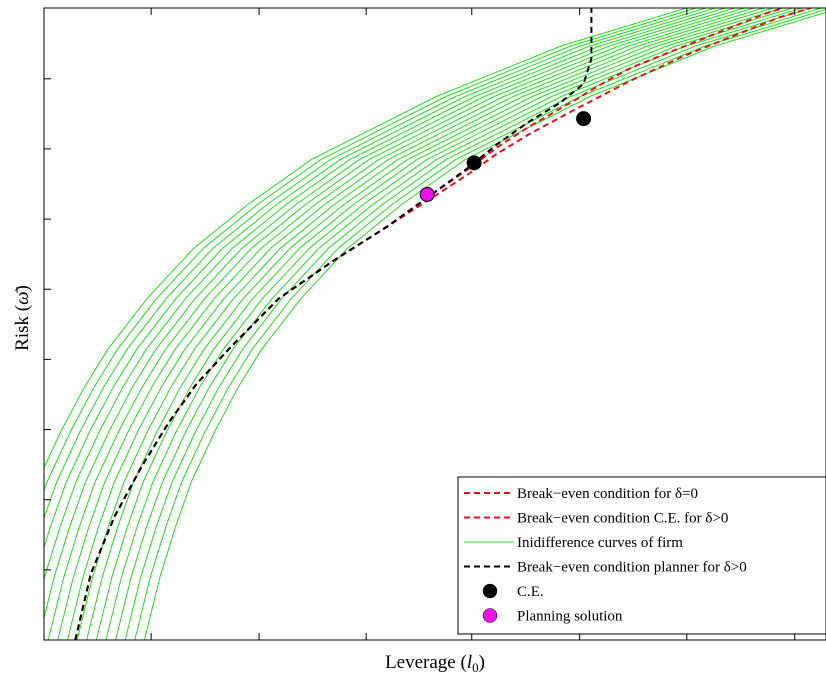  I want to click on legend-label: Planning solution, so click(570, 617).